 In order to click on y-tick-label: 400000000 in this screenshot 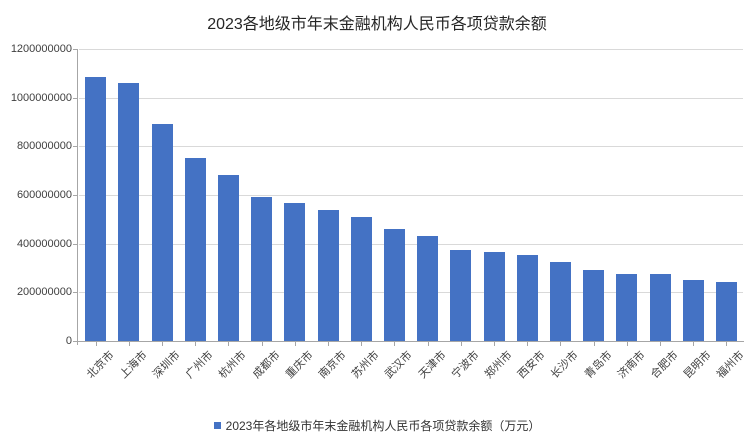, I will do `click(44, 244)`.